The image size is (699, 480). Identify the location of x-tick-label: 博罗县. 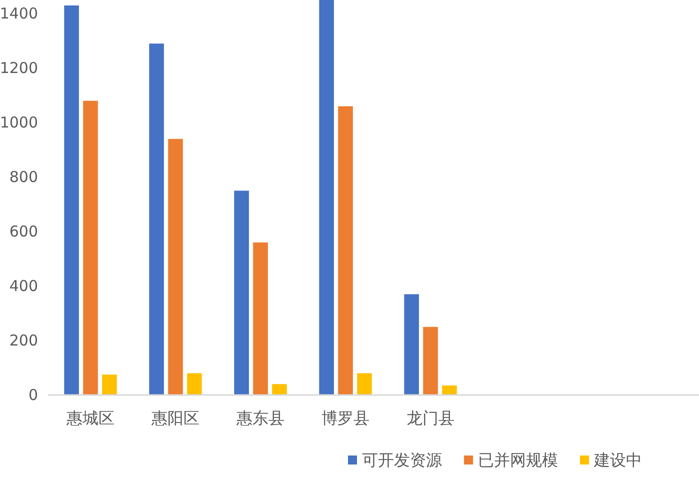
(346, 418).